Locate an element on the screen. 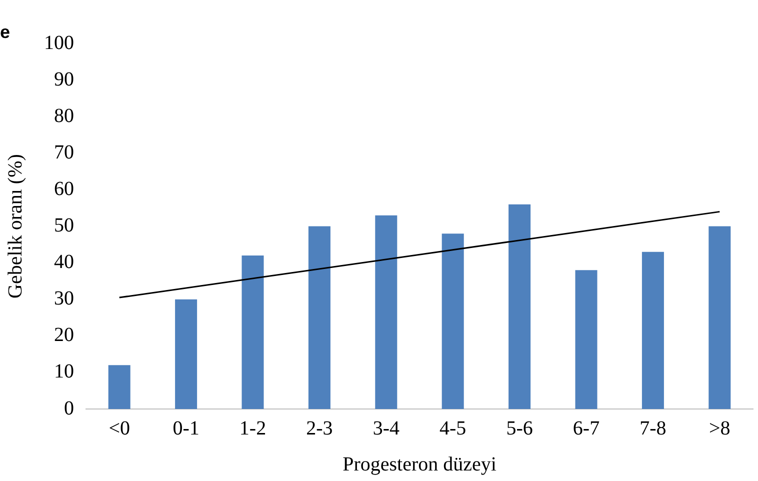  y-tick-label: 100 is located at coordinates (59, 43).